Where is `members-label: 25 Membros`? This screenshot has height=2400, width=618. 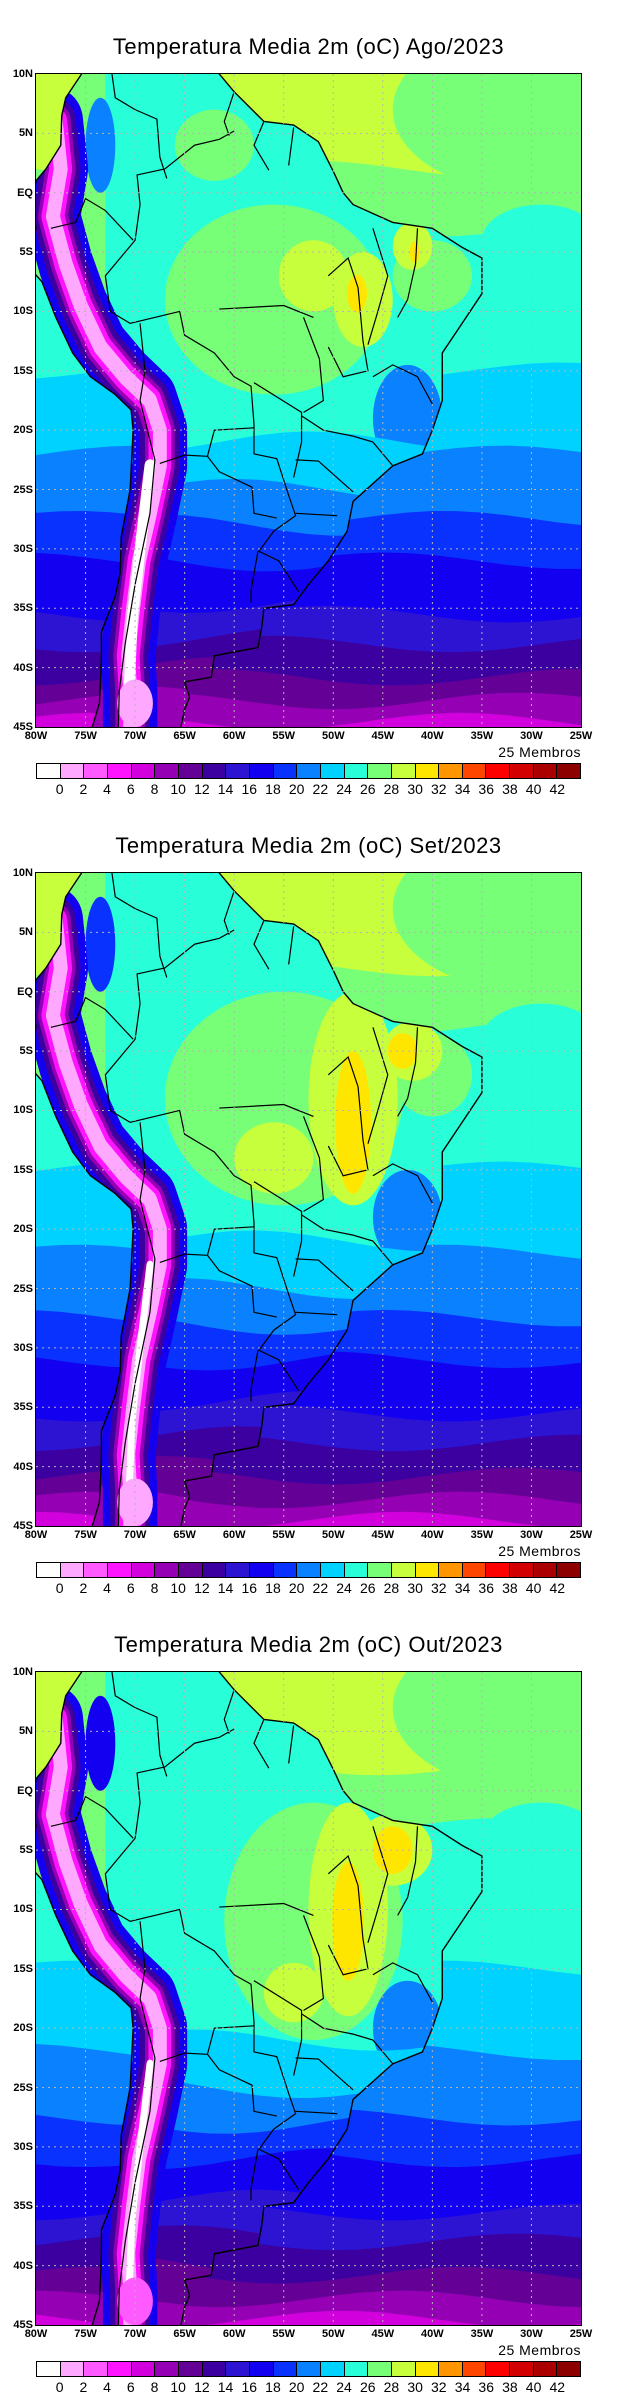
members-label: 25 Membros is located at coordinates (539, 2350).